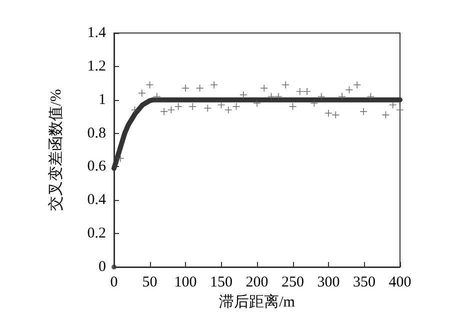 This screenshot has width=470, height=330. I want to click on x-tick-label: 250, so click(293, 282).